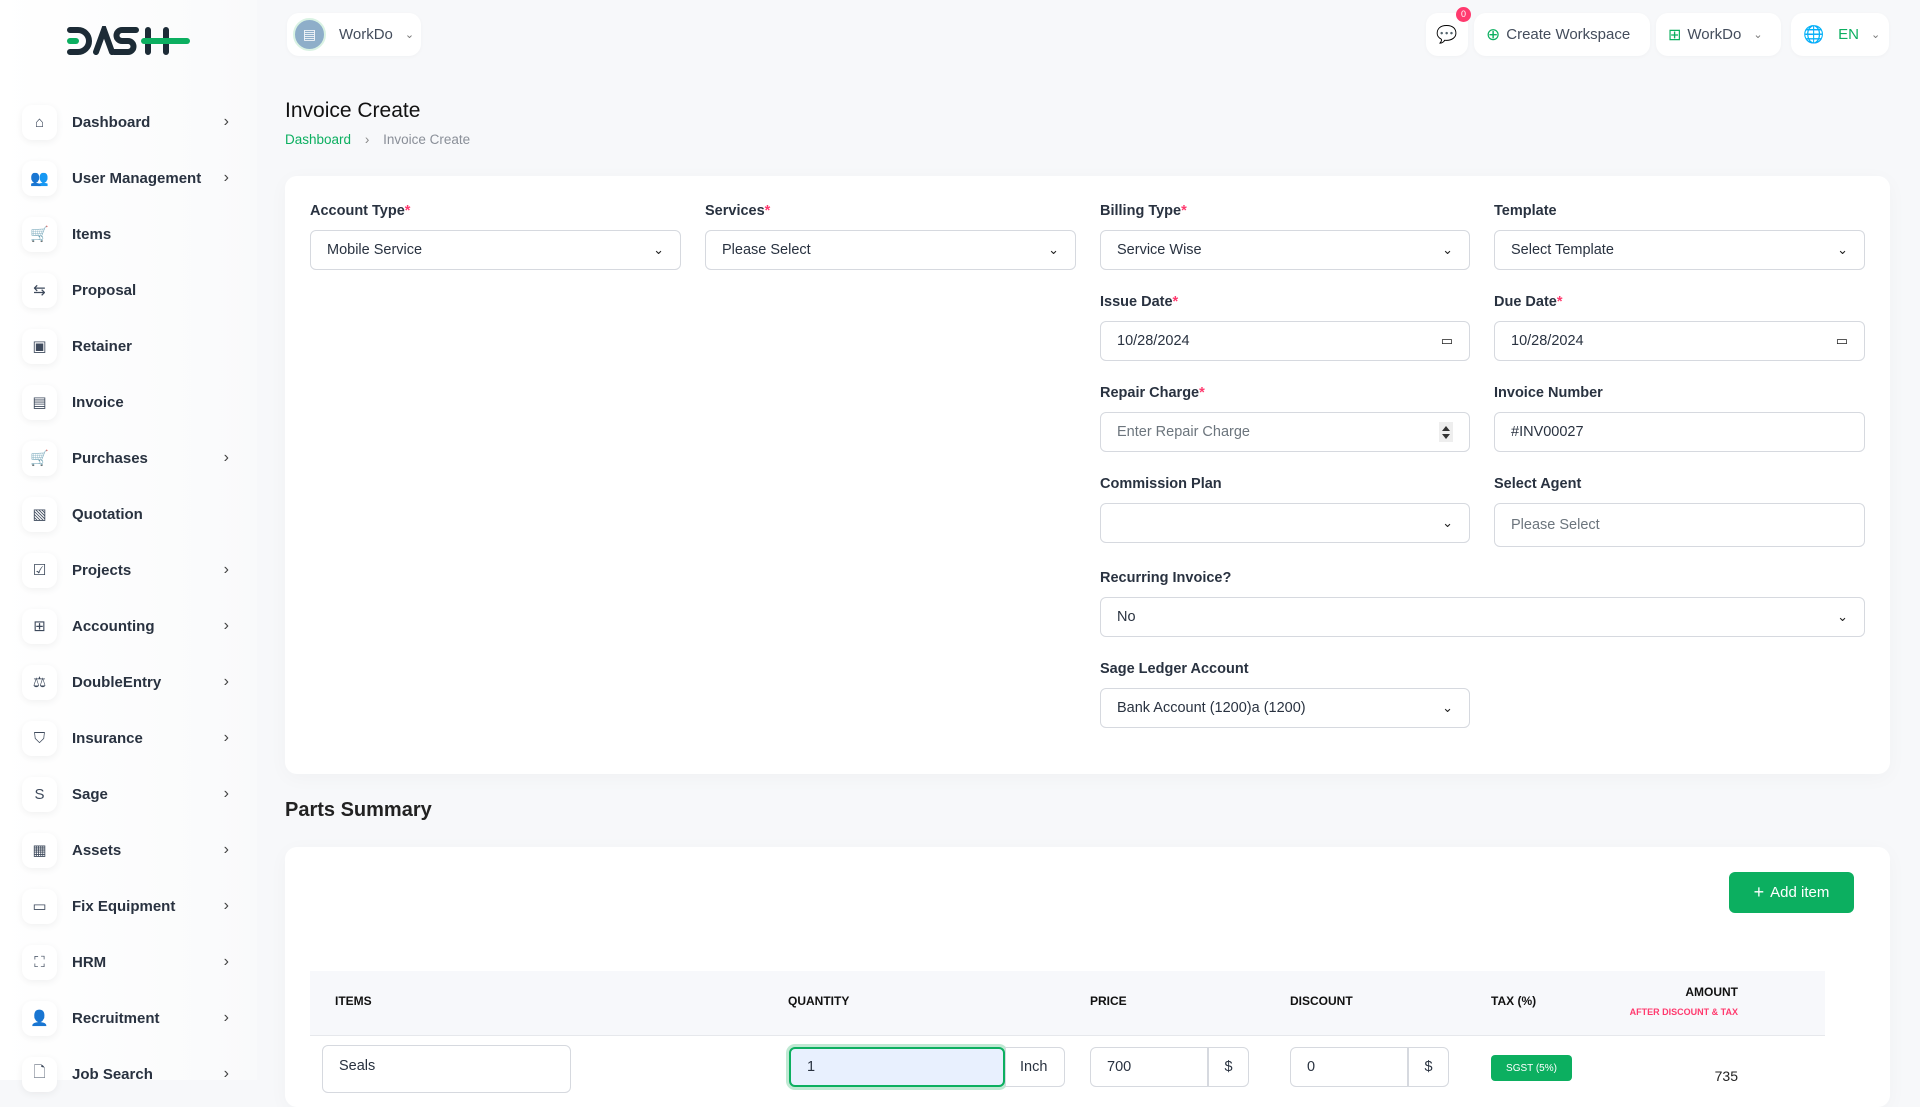 This screenshot has width=1920, height=1107. Describe the element at coordinates (1463, 14) in the screenshot. I see `notification-badge: 0` at that location.